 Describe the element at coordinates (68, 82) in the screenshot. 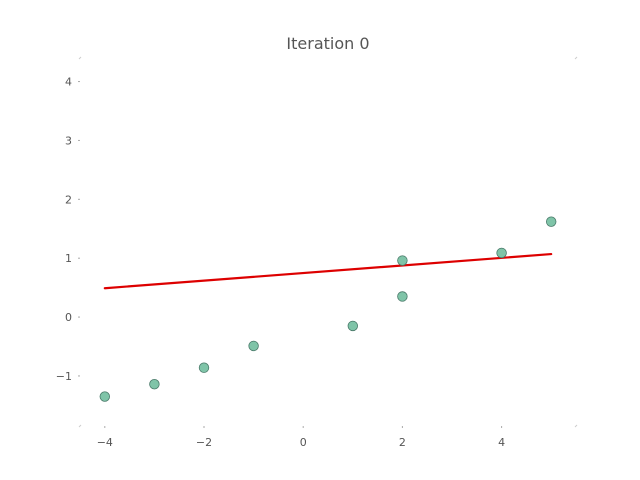

I see `y-tick-label: 4` at that location.